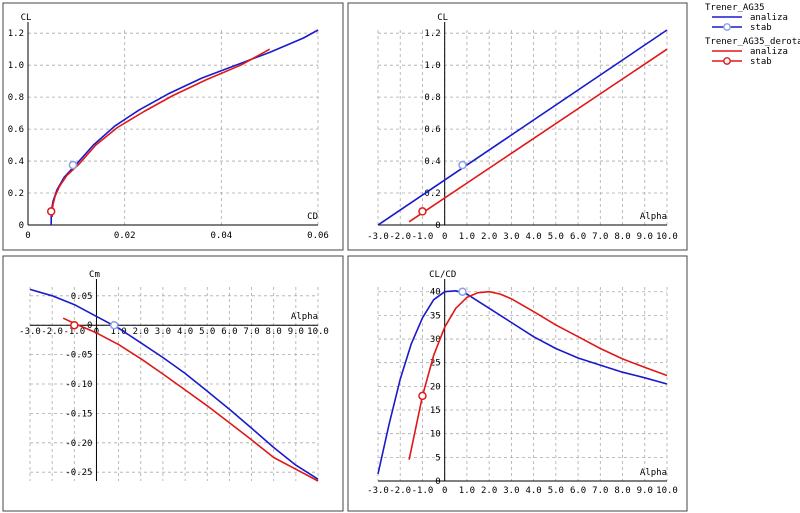 The image size is (800, 513). What do you see at coordinates (435, 316) in the screenshot?
I see `y-tick-label: 35` at bounding box center [435, 316].